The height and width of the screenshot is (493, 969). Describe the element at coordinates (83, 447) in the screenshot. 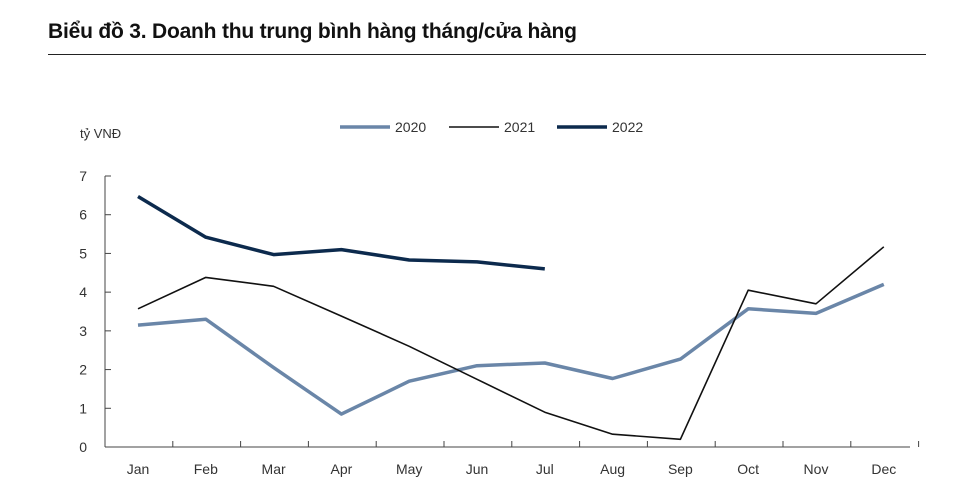

I see `y-tick-label: 0` at that location.